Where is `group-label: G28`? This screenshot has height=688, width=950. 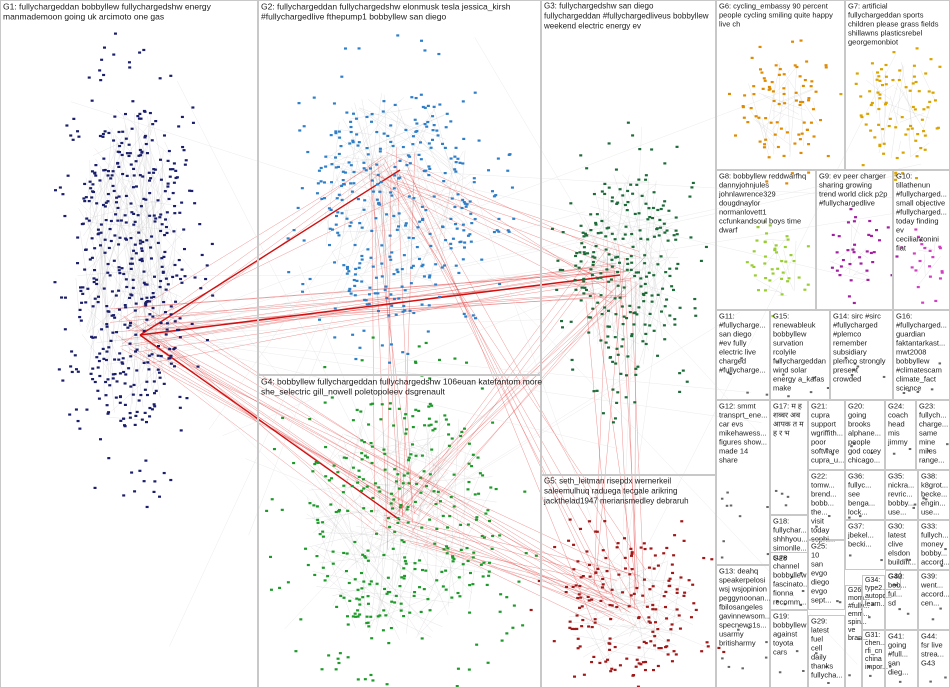 group-label: G28 is located at coordinates (780, 558).